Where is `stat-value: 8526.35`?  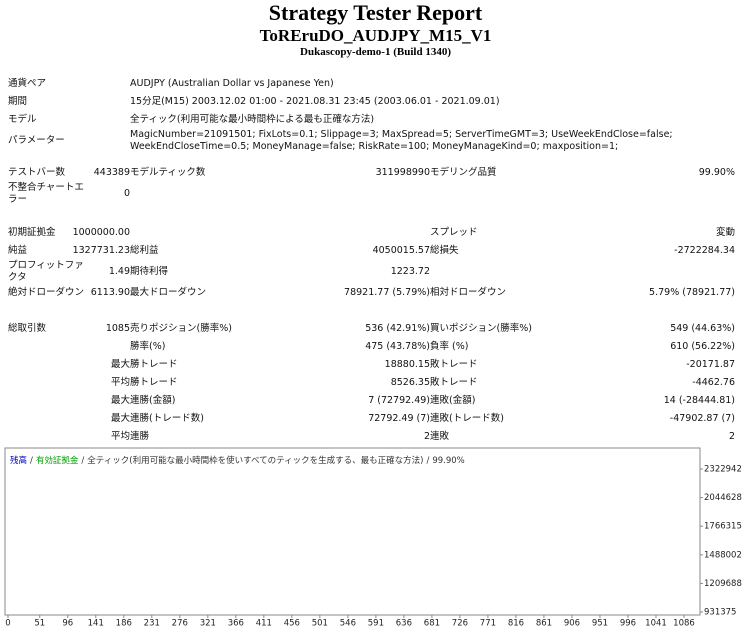 stat-value: 8526.35 is located at coordinates (410, 382).